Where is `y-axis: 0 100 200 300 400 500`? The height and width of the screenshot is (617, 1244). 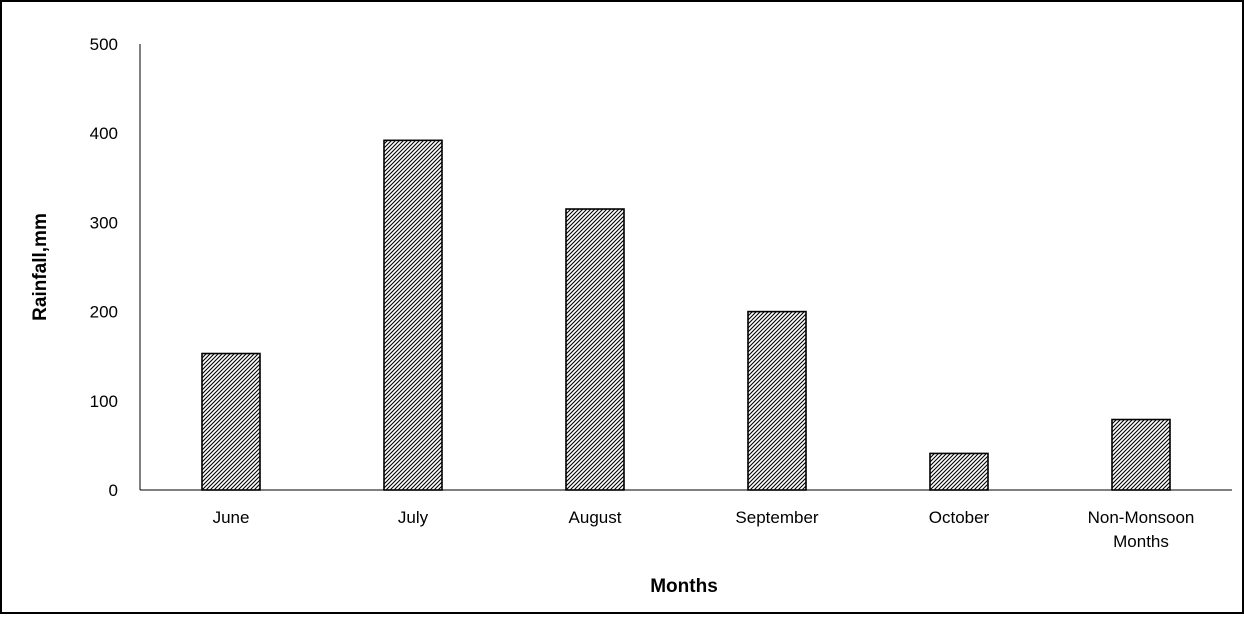 y-axis: 0 100 200 300 400 500 is located at coordinates (115, 267).